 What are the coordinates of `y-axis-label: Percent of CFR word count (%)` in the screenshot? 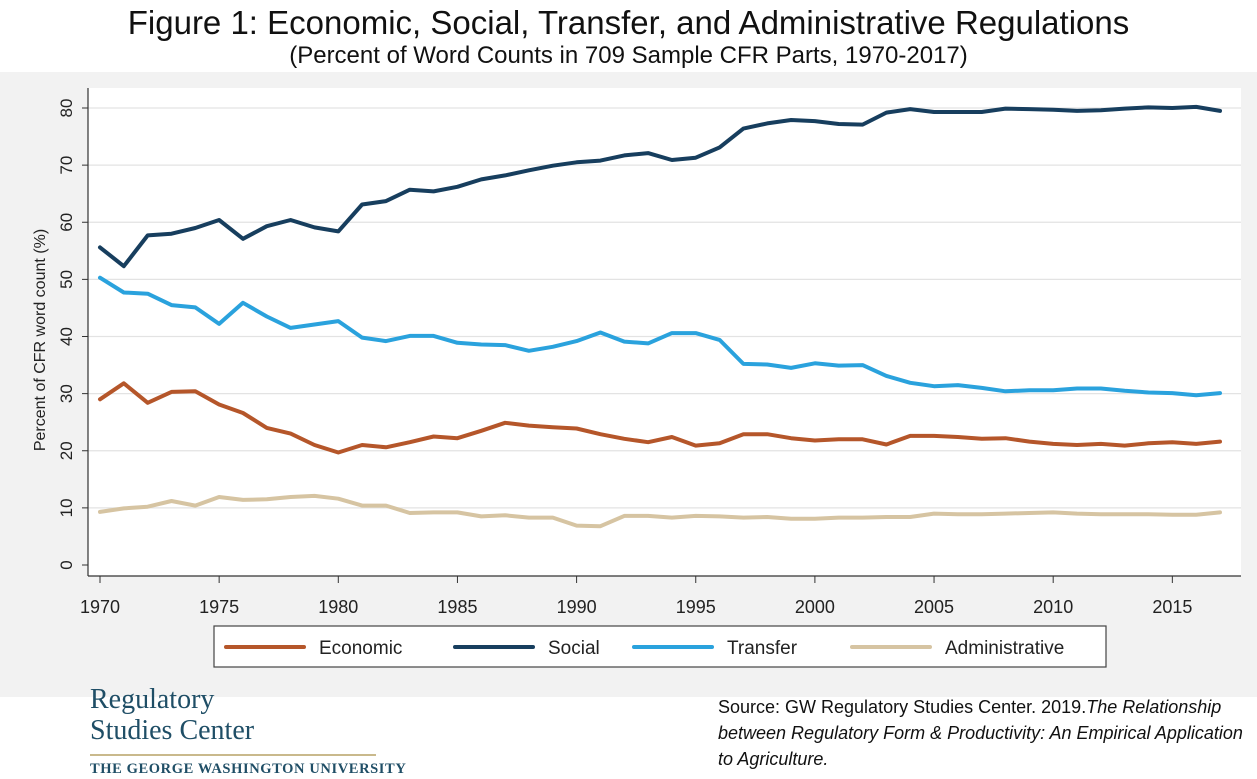 It's located at (40, 340).